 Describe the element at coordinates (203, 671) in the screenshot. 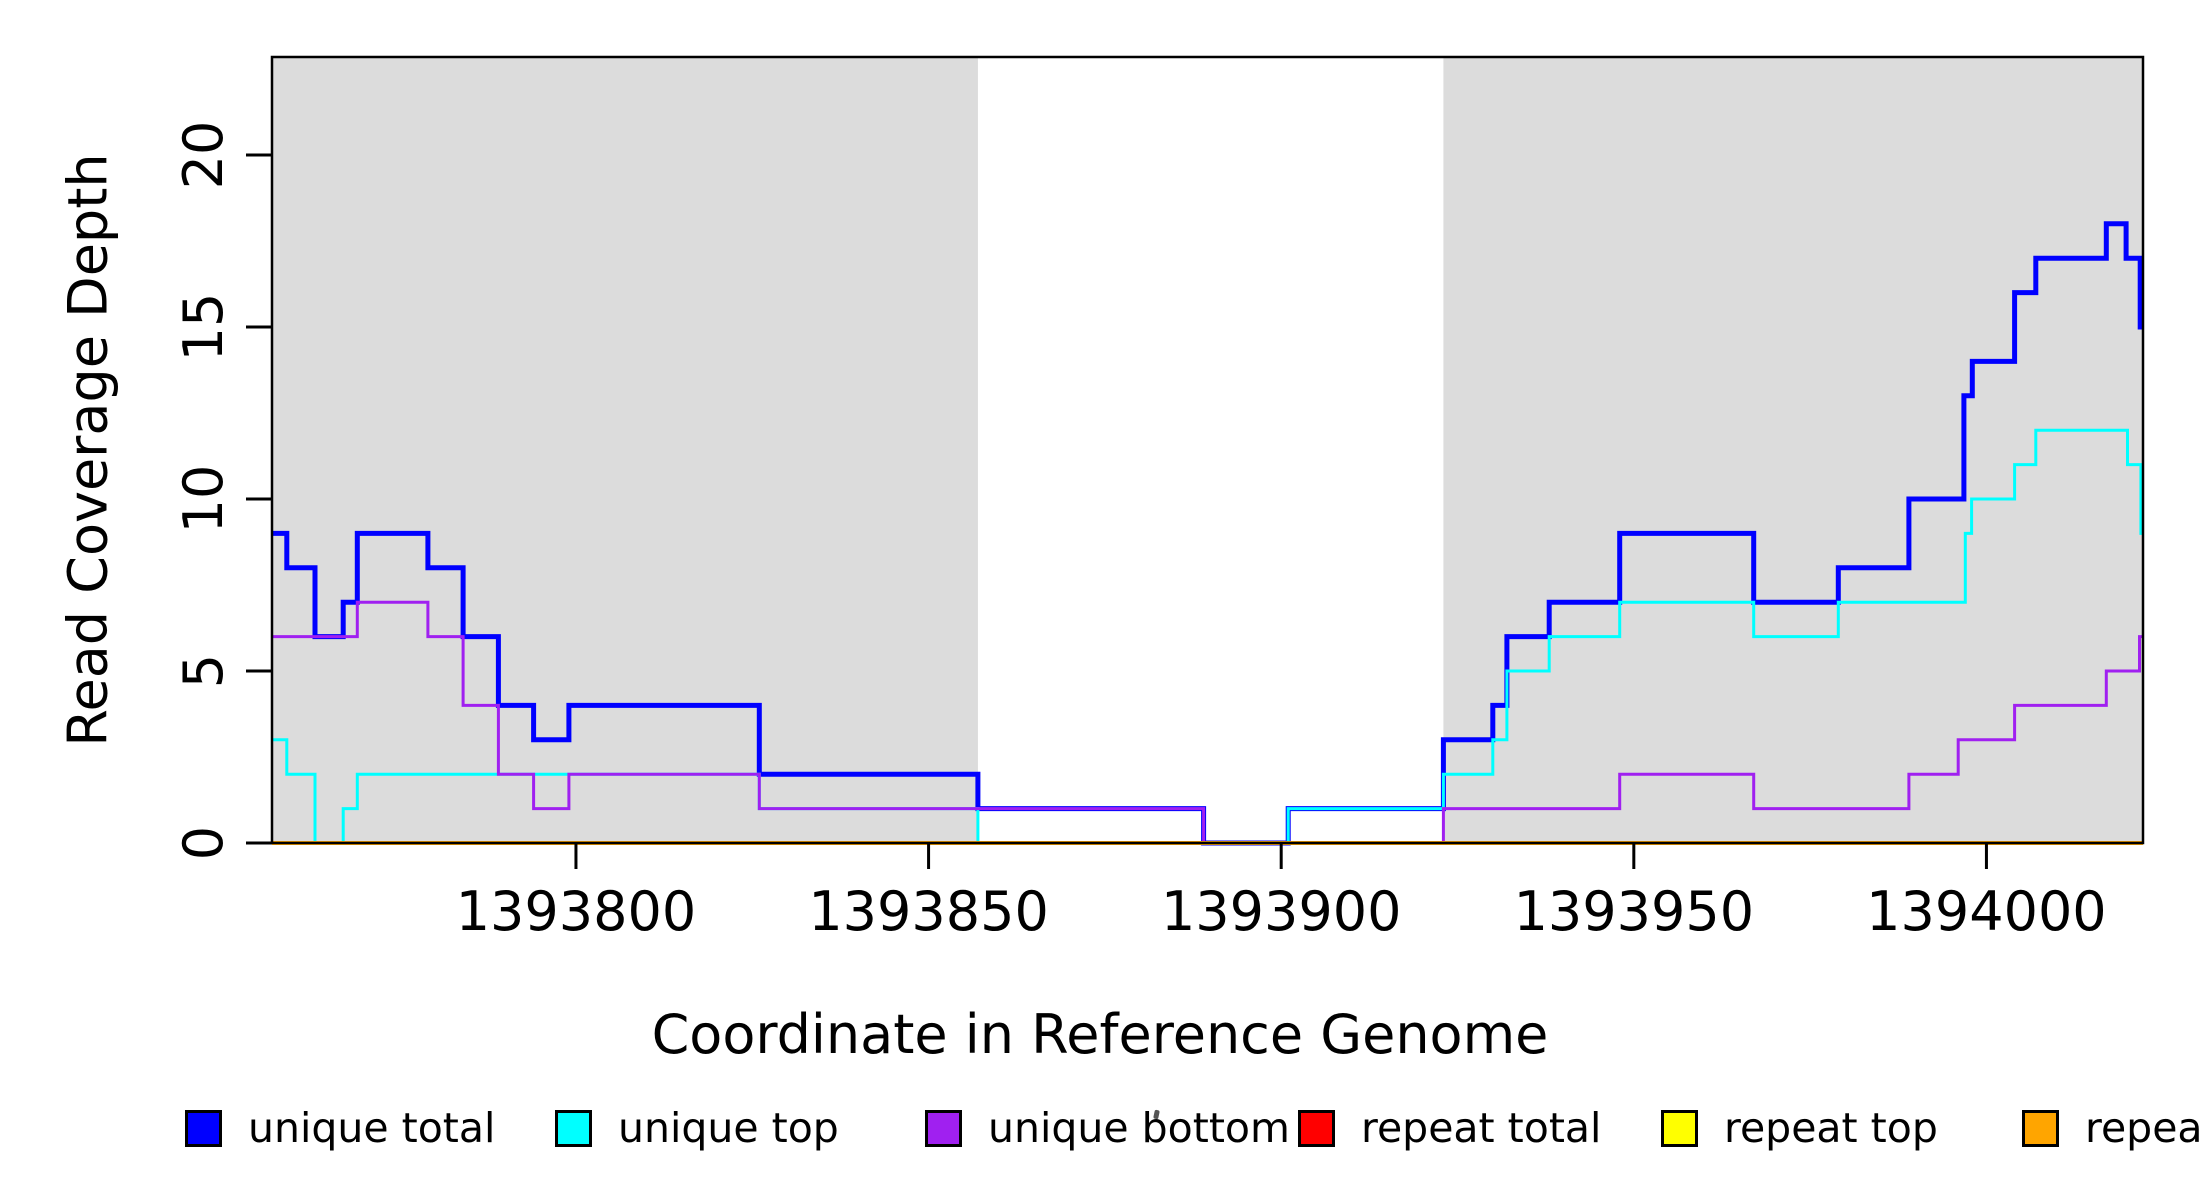

I see `y-tick-label: 5` at that location.